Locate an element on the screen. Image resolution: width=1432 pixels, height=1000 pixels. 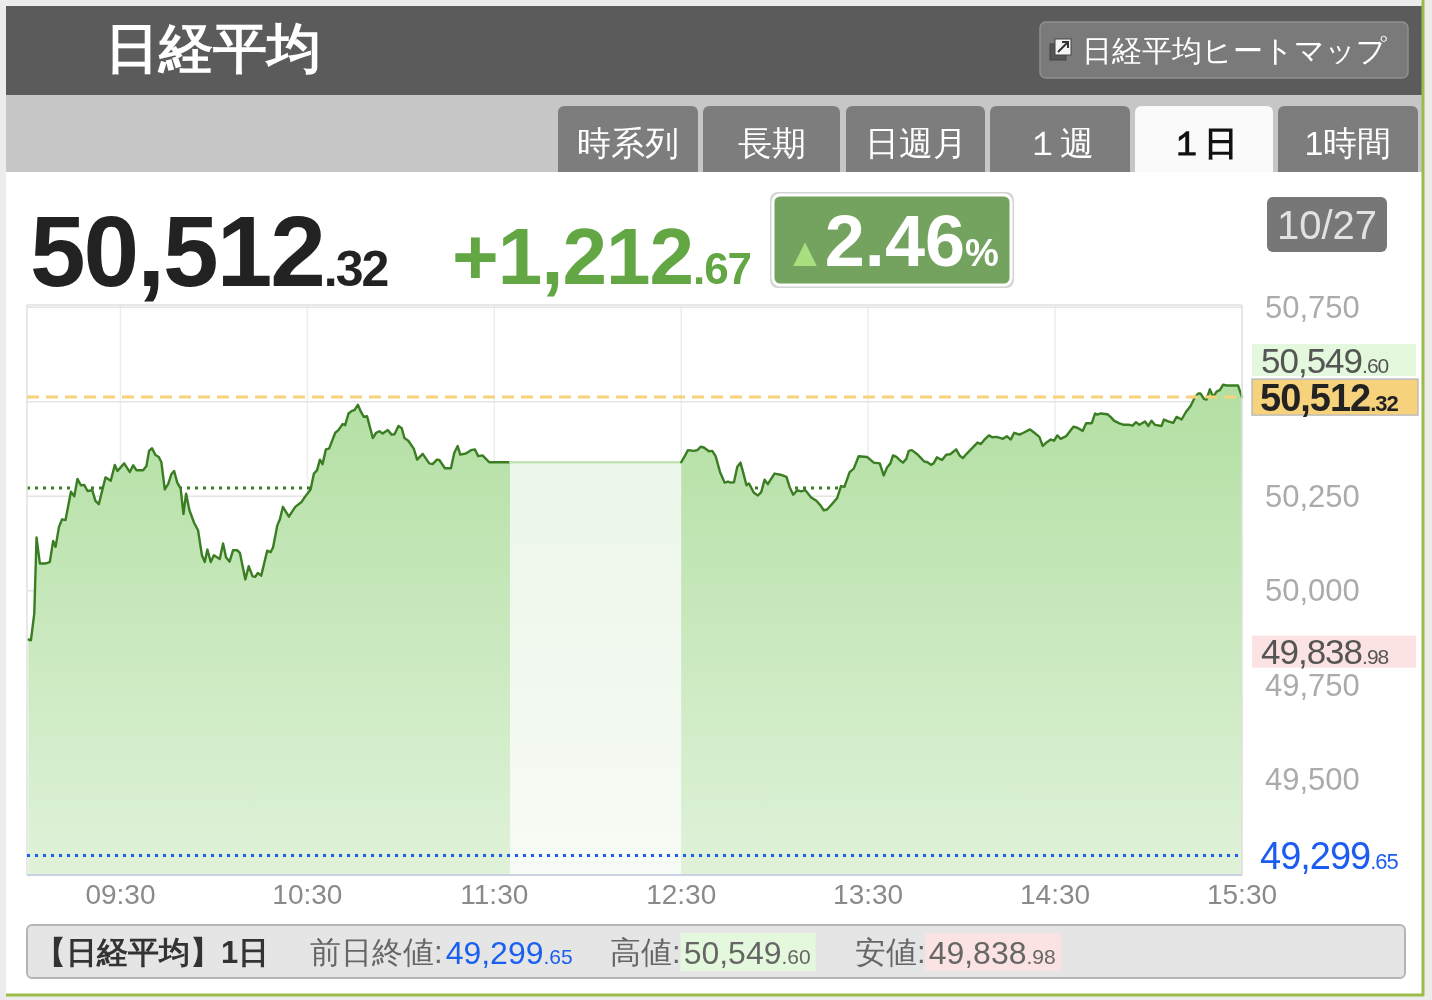
chart-title: 日経平均 is located at coordinates (213, 48).